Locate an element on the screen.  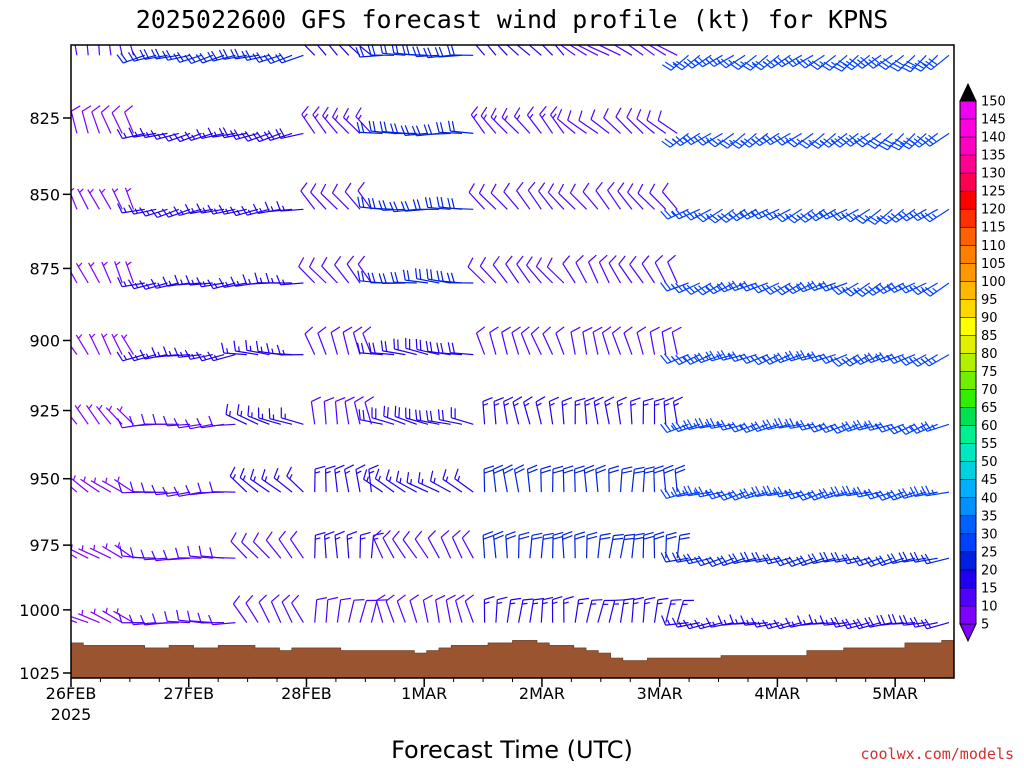
colorbar-label: 80 is located at coordinates (989, 354).